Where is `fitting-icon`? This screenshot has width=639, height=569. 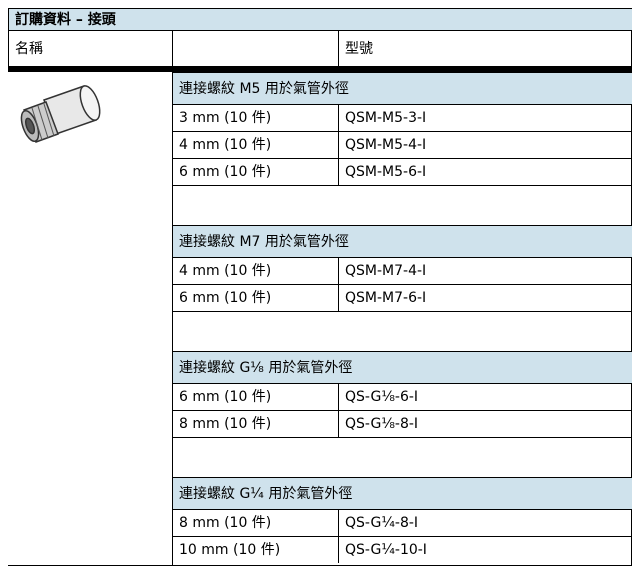 fitting-icon is located at coordinates (60, 114).